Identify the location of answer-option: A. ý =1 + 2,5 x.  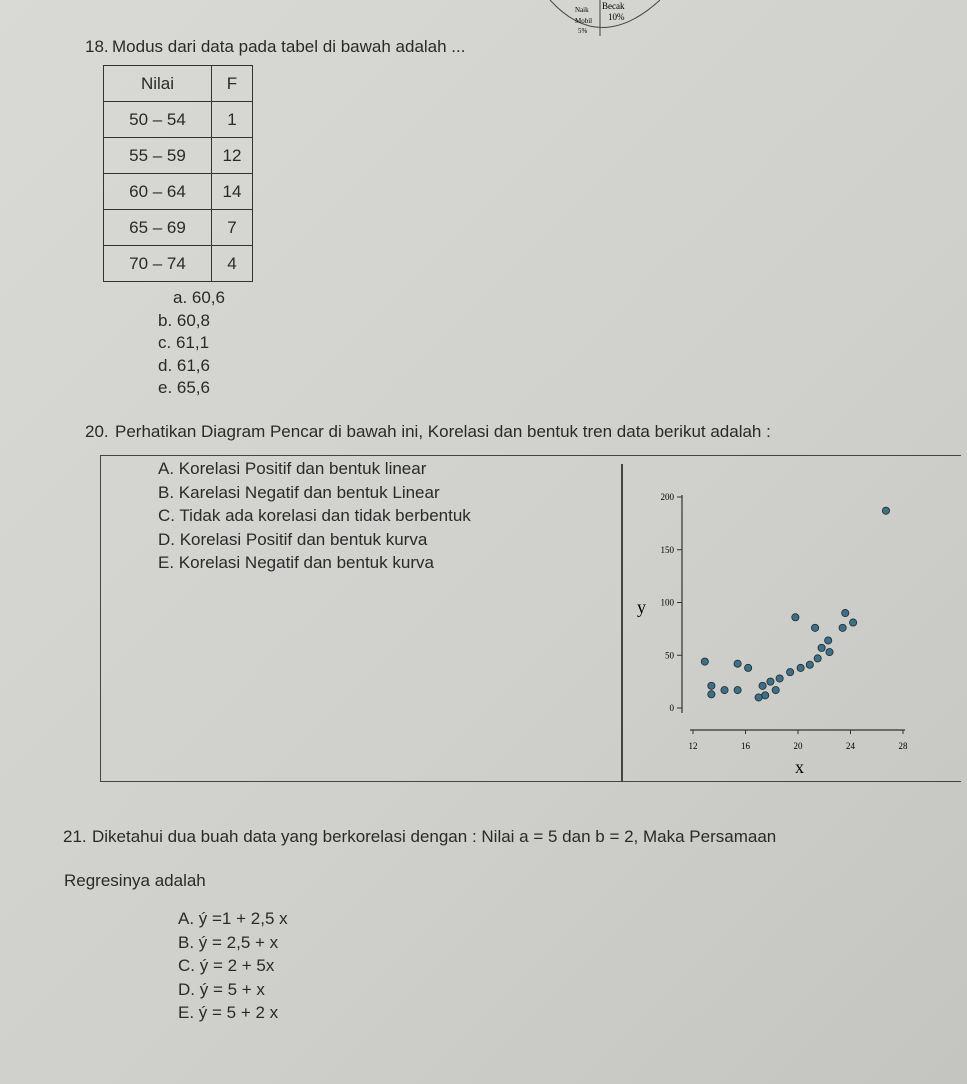
(233, 918).